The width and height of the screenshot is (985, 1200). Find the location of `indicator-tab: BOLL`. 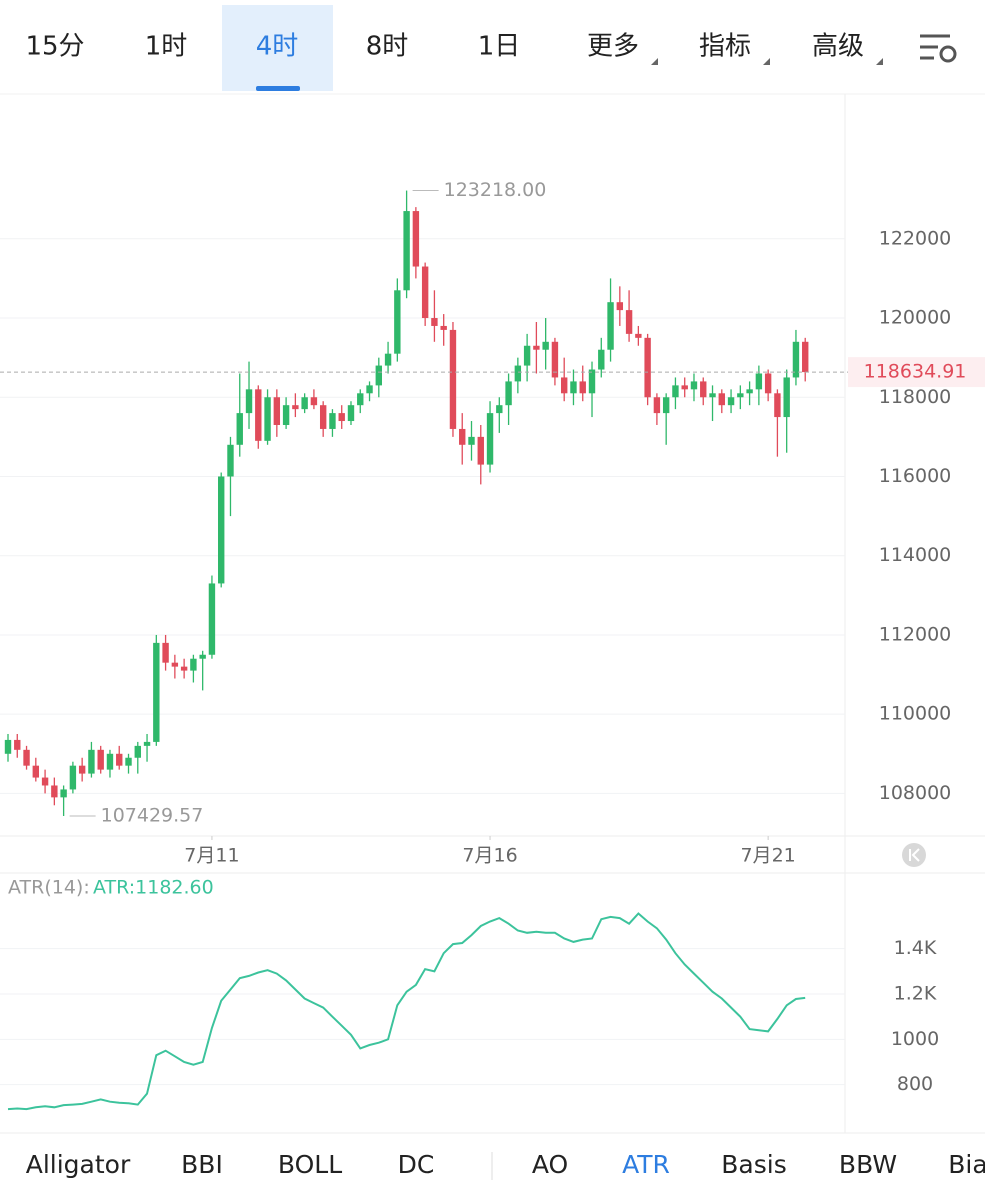

indicator-tab: BOLL is located at coordinates (310, 1164).